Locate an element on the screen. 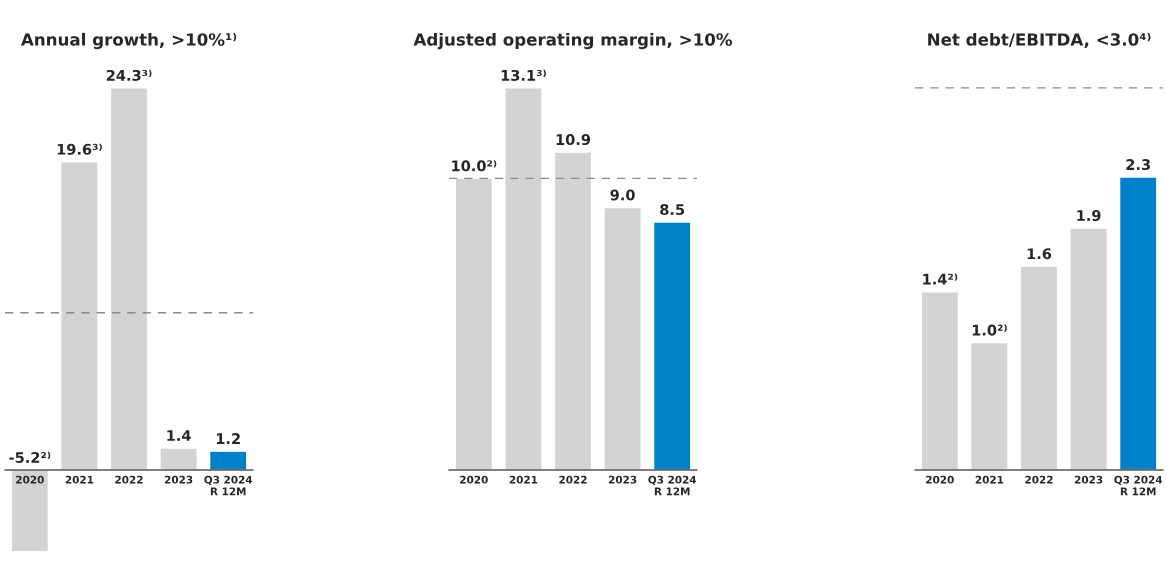  data-label: 8.5 is located at coordinates (672, 210).